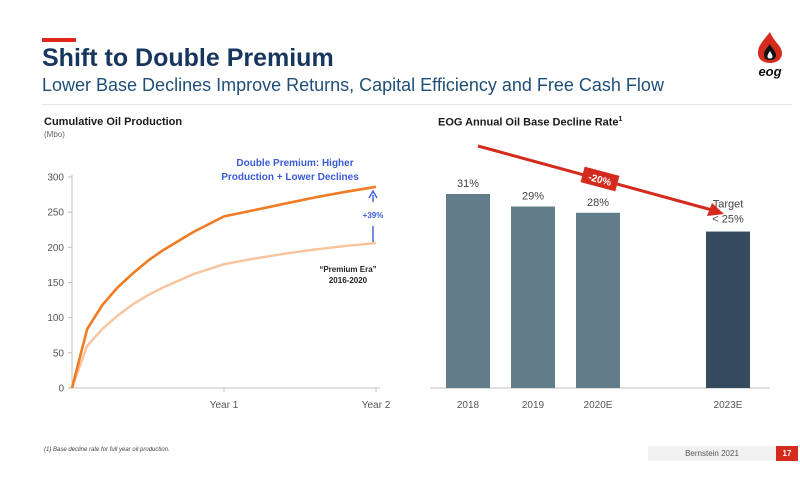 The width and height of the screenshot is (800, 486). Describe the element at coordinates (468, 405) in the screenshot. I see `x-tick-label: 2018` at that location.